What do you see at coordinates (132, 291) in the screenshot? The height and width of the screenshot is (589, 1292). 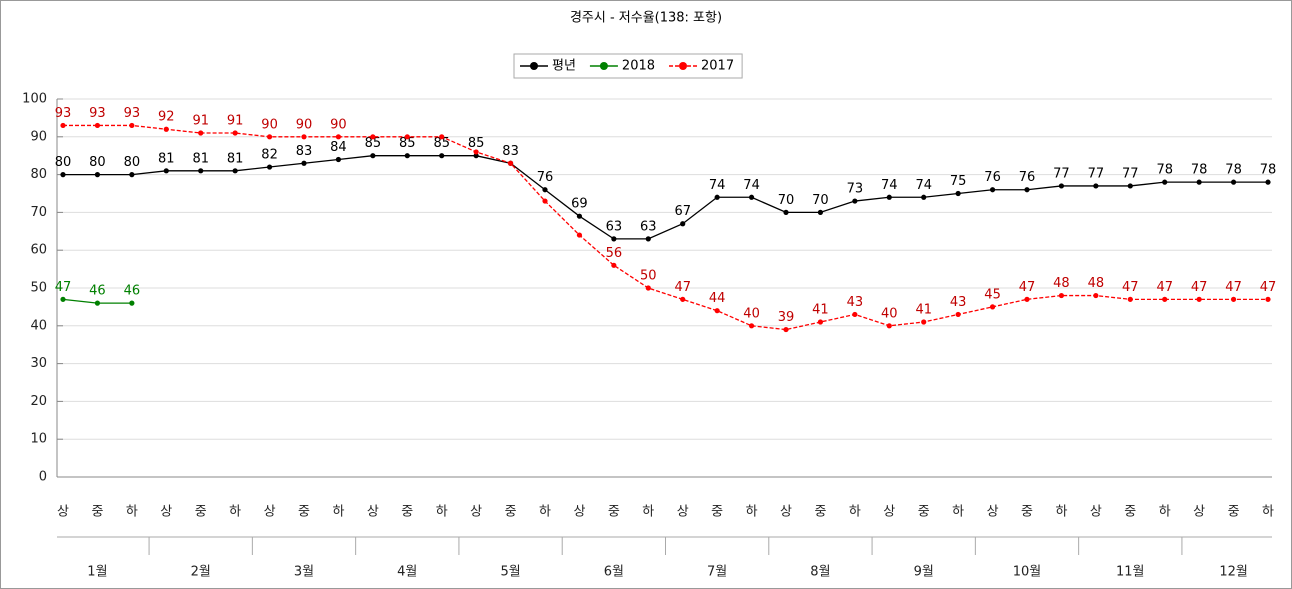 I see `data-label: 46` at bounding box center [132, 291].